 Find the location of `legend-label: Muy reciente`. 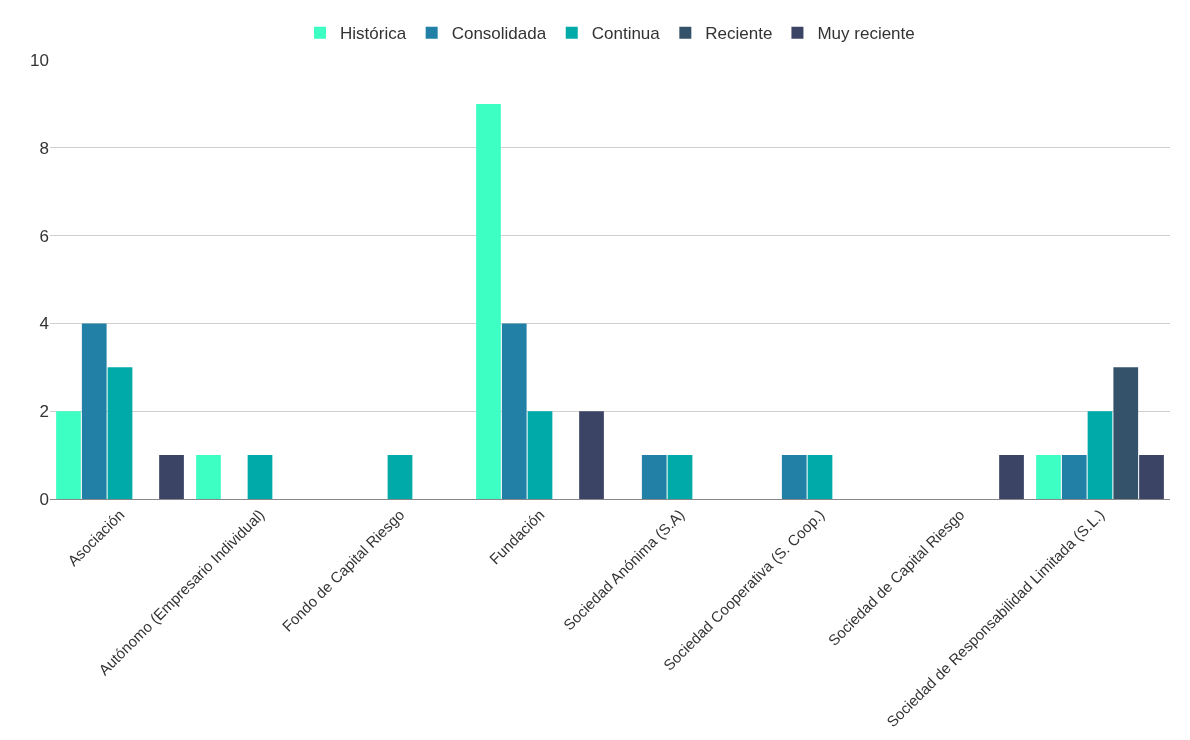

legend-label: Muy reciente is located at coordinates (866, 34).